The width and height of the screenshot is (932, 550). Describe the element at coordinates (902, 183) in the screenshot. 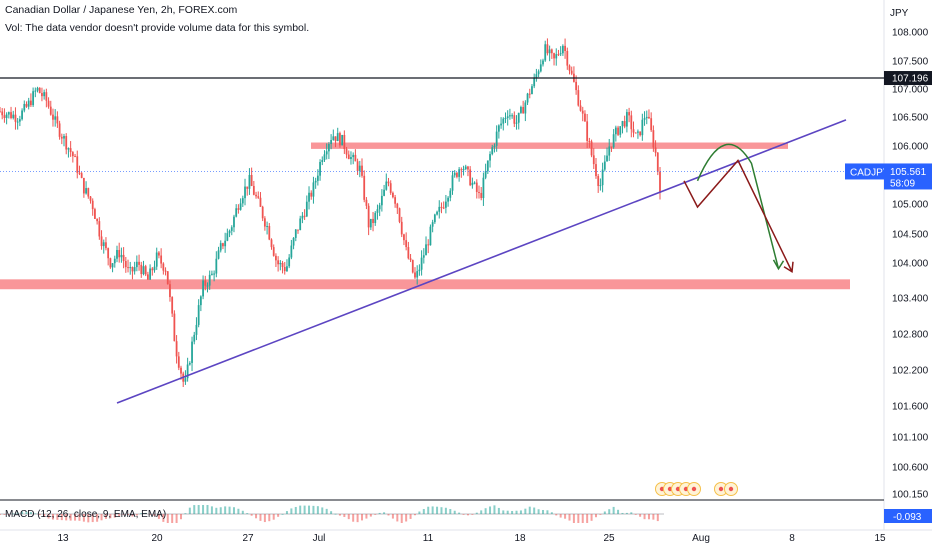

I see `countdown-label: 58:09` at that location.